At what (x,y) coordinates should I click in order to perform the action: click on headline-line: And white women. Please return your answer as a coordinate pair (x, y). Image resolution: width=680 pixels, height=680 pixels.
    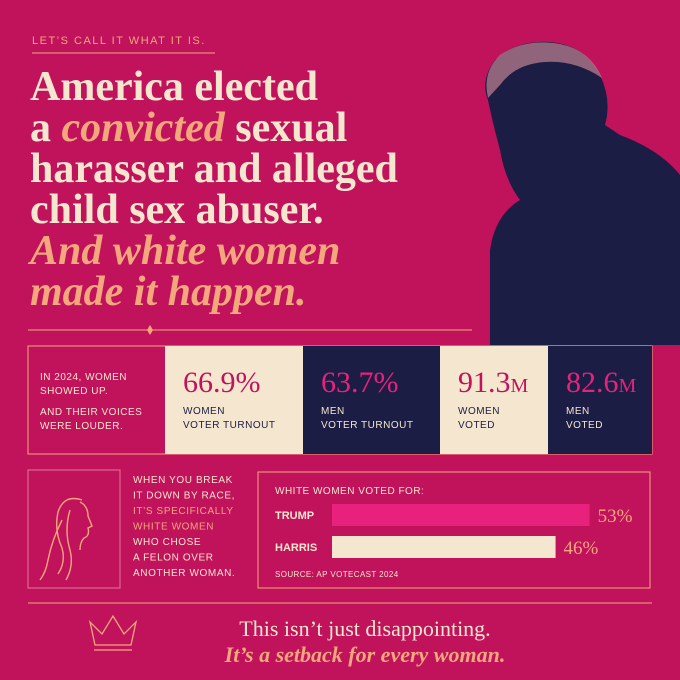
    Looking at the image, I should click on (183, 251).